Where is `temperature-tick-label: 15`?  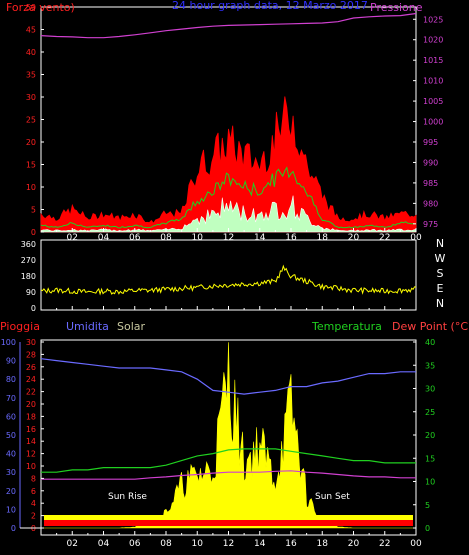
temperature-tick-label: 15 is located at coordinates (430, 458).